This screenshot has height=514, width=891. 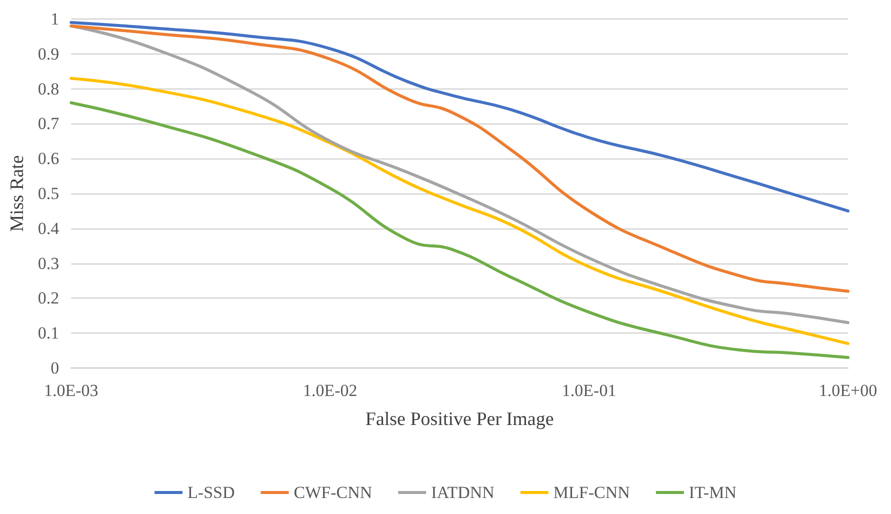 I want to click on y-tick-label: 1, so click(x=55, y=19).